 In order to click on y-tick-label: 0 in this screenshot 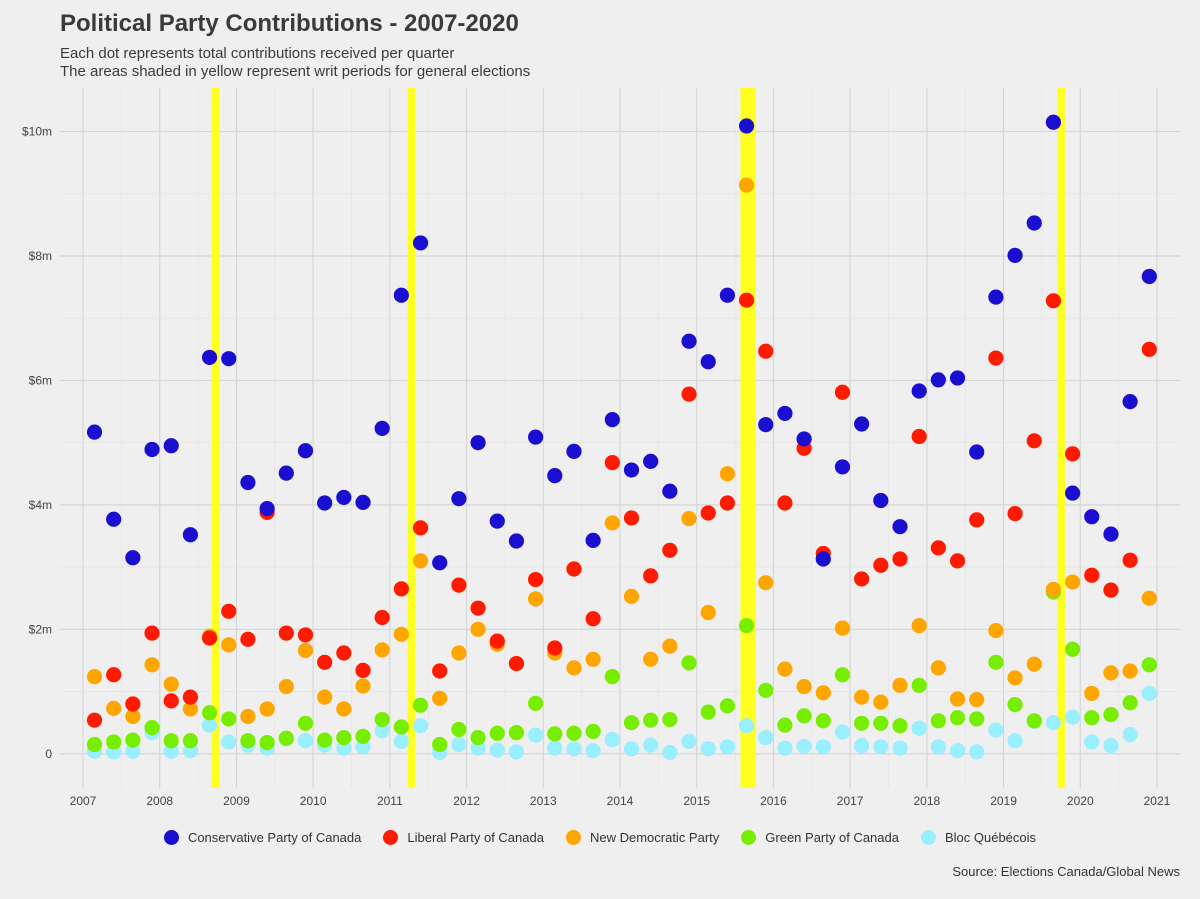, I will do `click(48, 754)`.